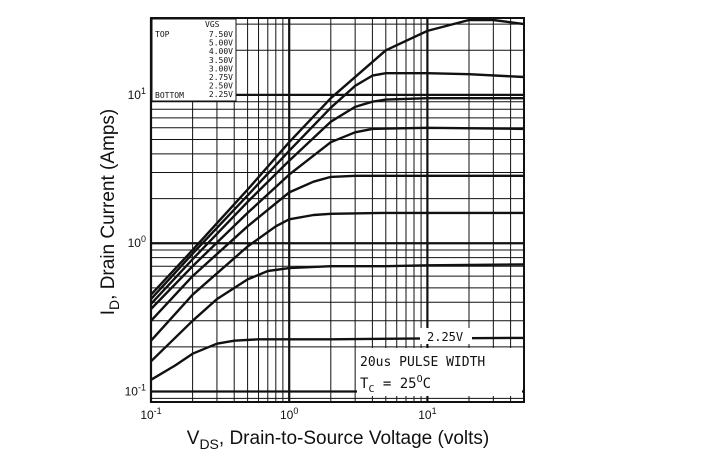  Describe the element at coordinates (135, 391) in the screenshot. I see `y-tick-label: 10⁻¹` at that location.